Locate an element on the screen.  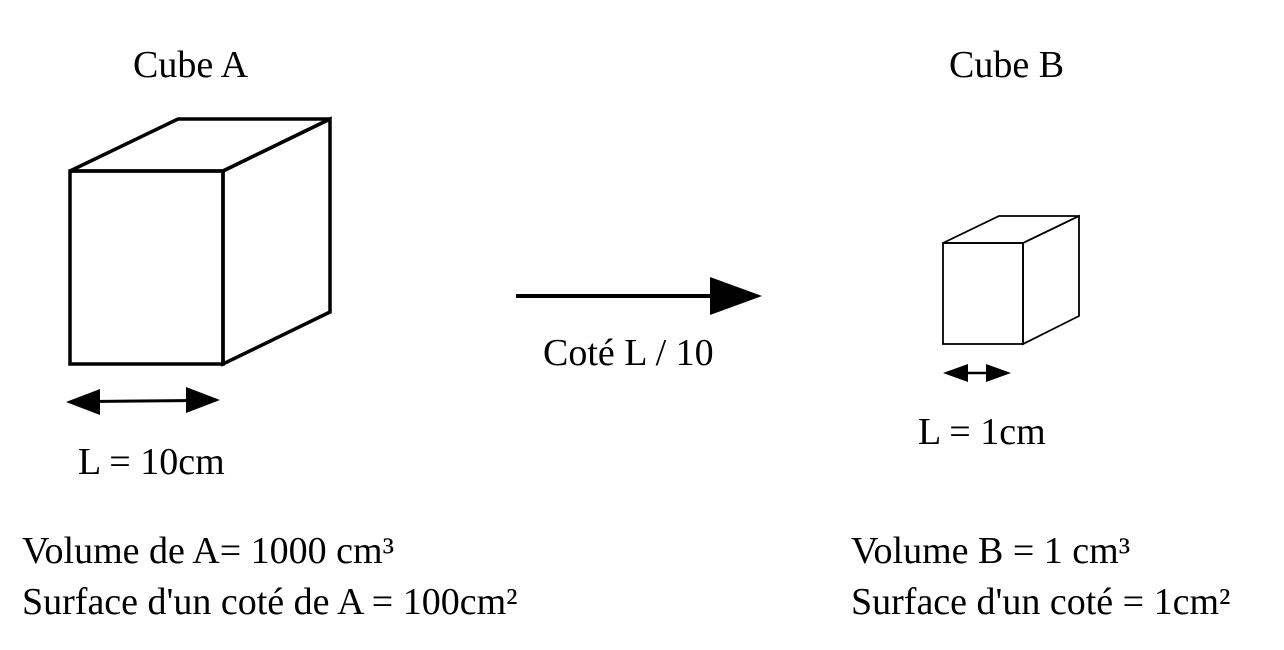
cube-a-side-face is located at coordinates (276, 241).